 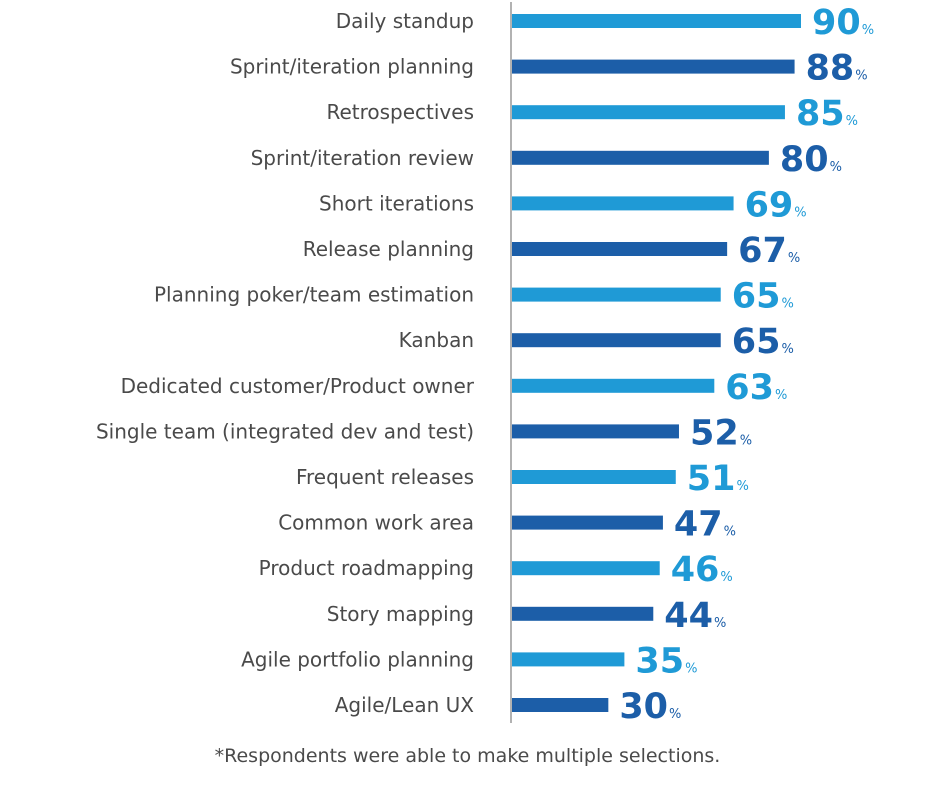 What do you see at coordinates (702, 570) in the screenshot?
I see `value-label: 46%` at bounding box center [702, 570].